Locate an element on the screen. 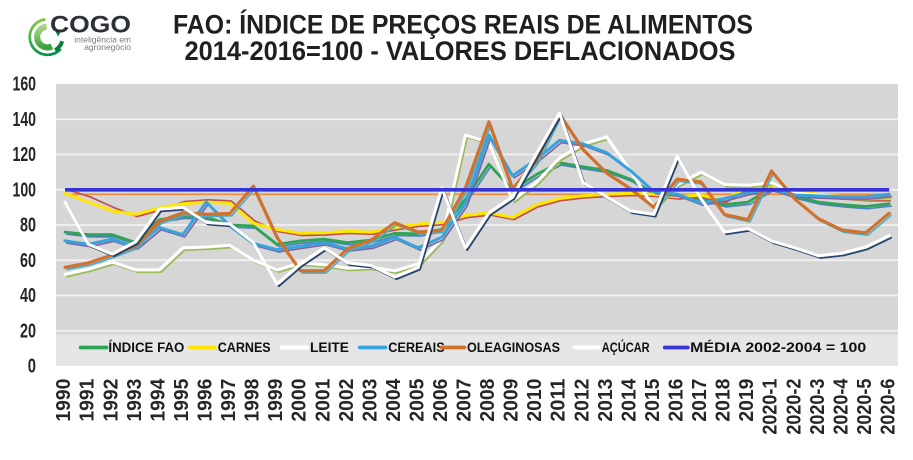 Image resolution: width=913 pixels, height=460 pixels. svg-text: 2019 is located at coordinates (747, 400).